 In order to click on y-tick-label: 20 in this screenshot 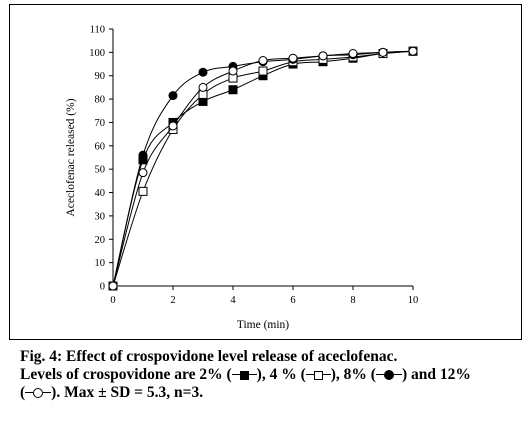, I will do `click(100, 240)`.